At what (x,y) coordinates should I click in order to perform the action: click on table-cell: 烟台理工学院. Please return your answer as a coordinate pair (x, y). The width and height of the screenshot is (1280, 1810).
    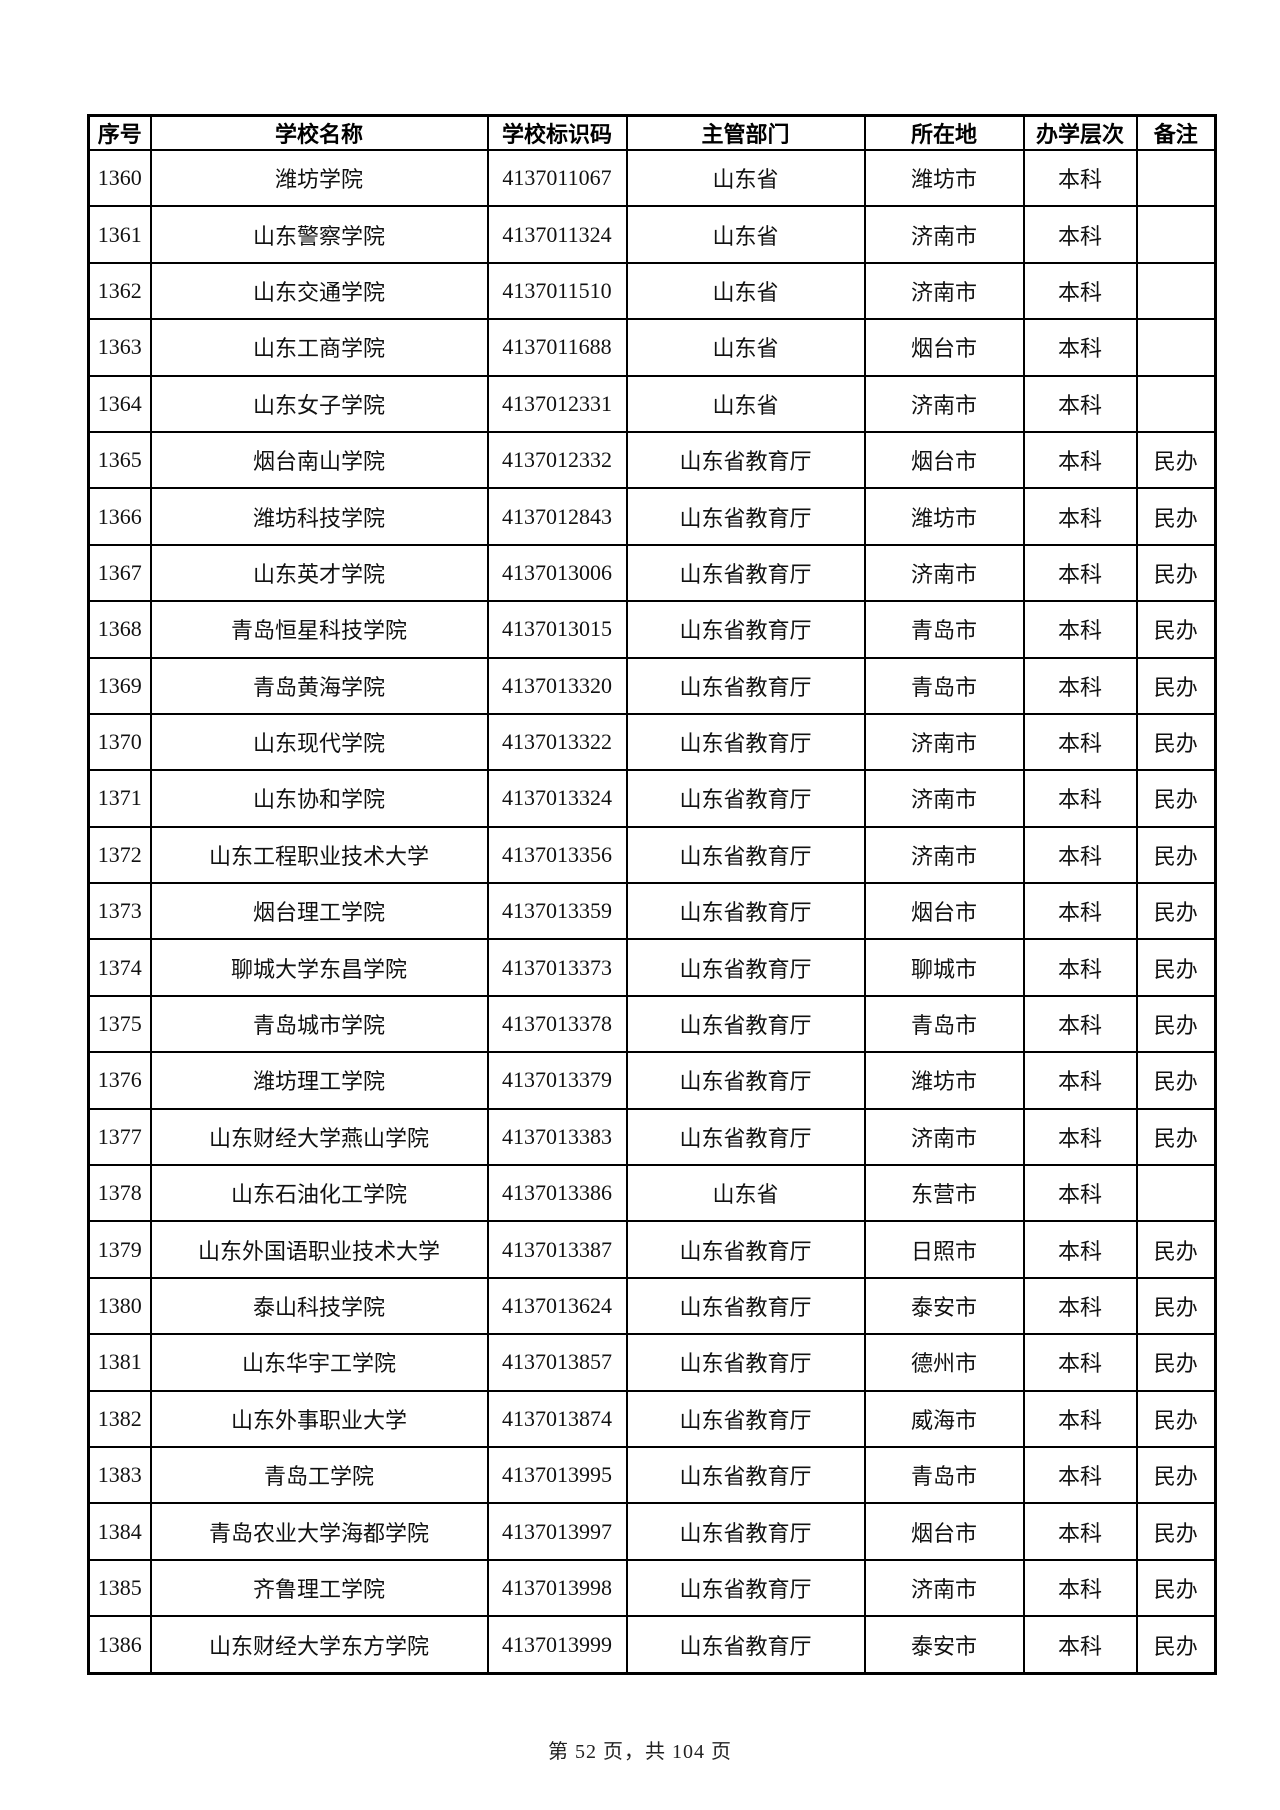
    Looking at the image, I should click on (319, 911).